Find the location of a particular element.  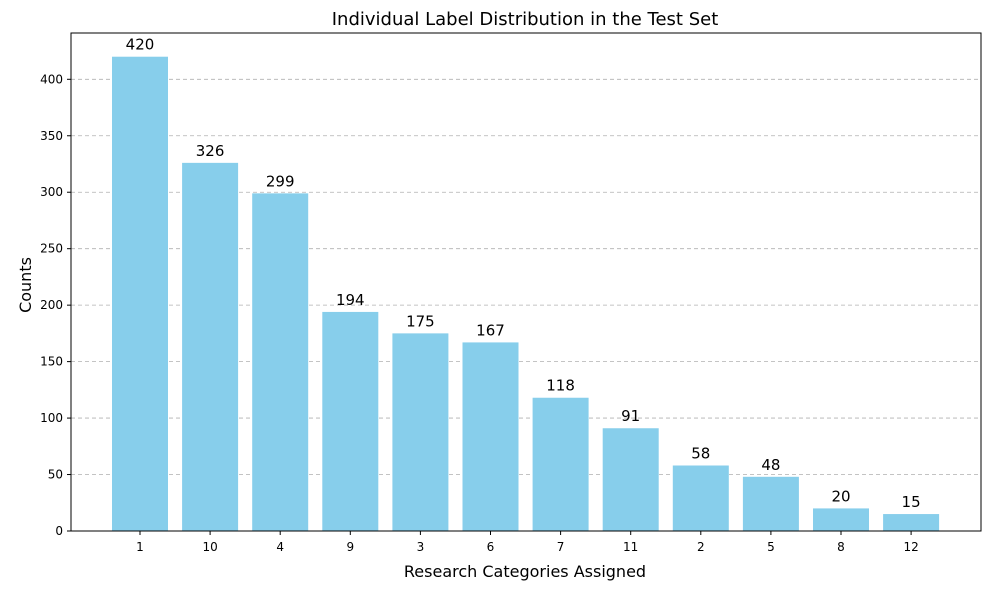

y-tick-label: 200 is located at coordinates (51, 305).